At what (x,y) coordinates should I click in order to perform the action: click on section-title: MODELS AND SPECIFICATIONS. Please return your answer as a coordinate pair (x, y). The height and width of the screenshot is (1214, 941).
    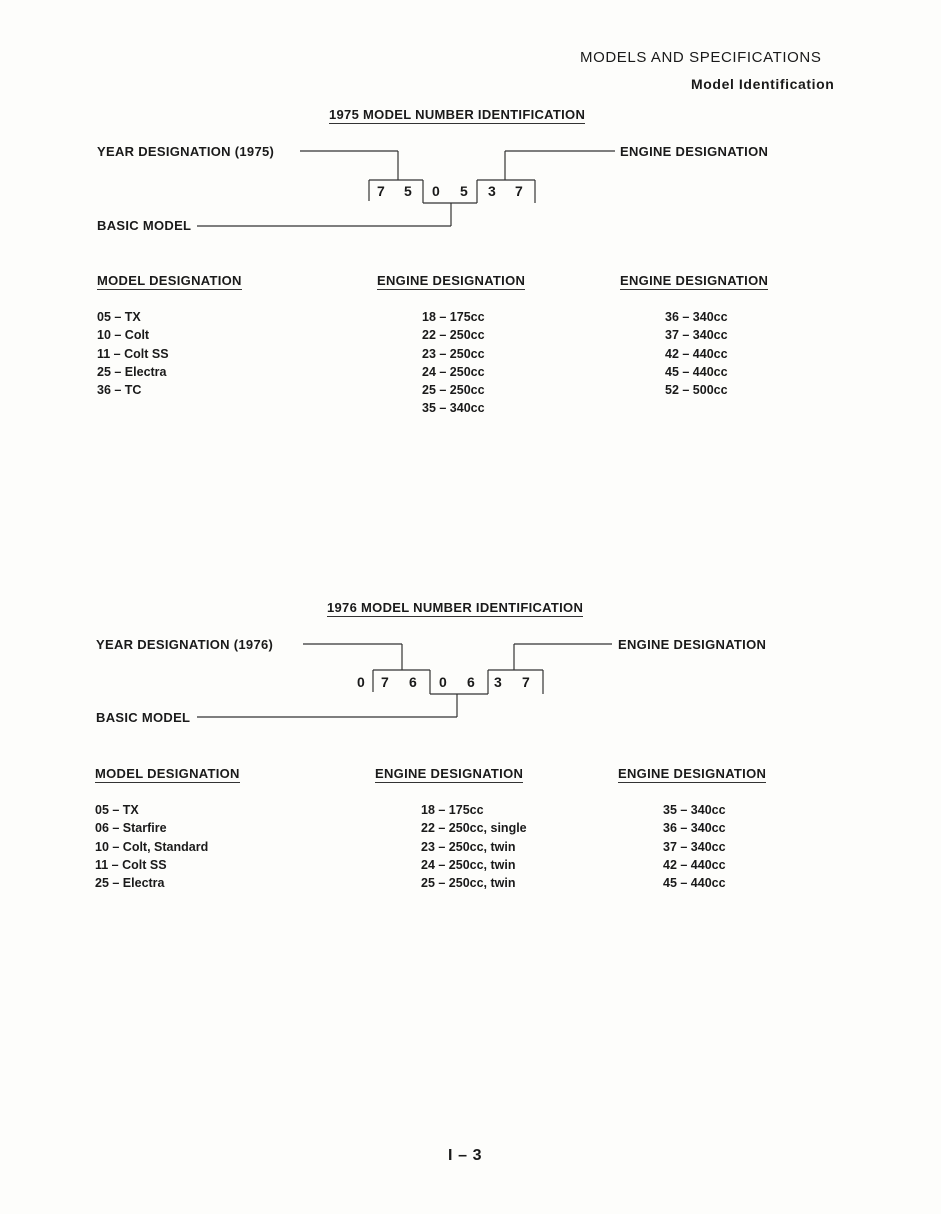
    Looking at the image, I should click on (701, 57).